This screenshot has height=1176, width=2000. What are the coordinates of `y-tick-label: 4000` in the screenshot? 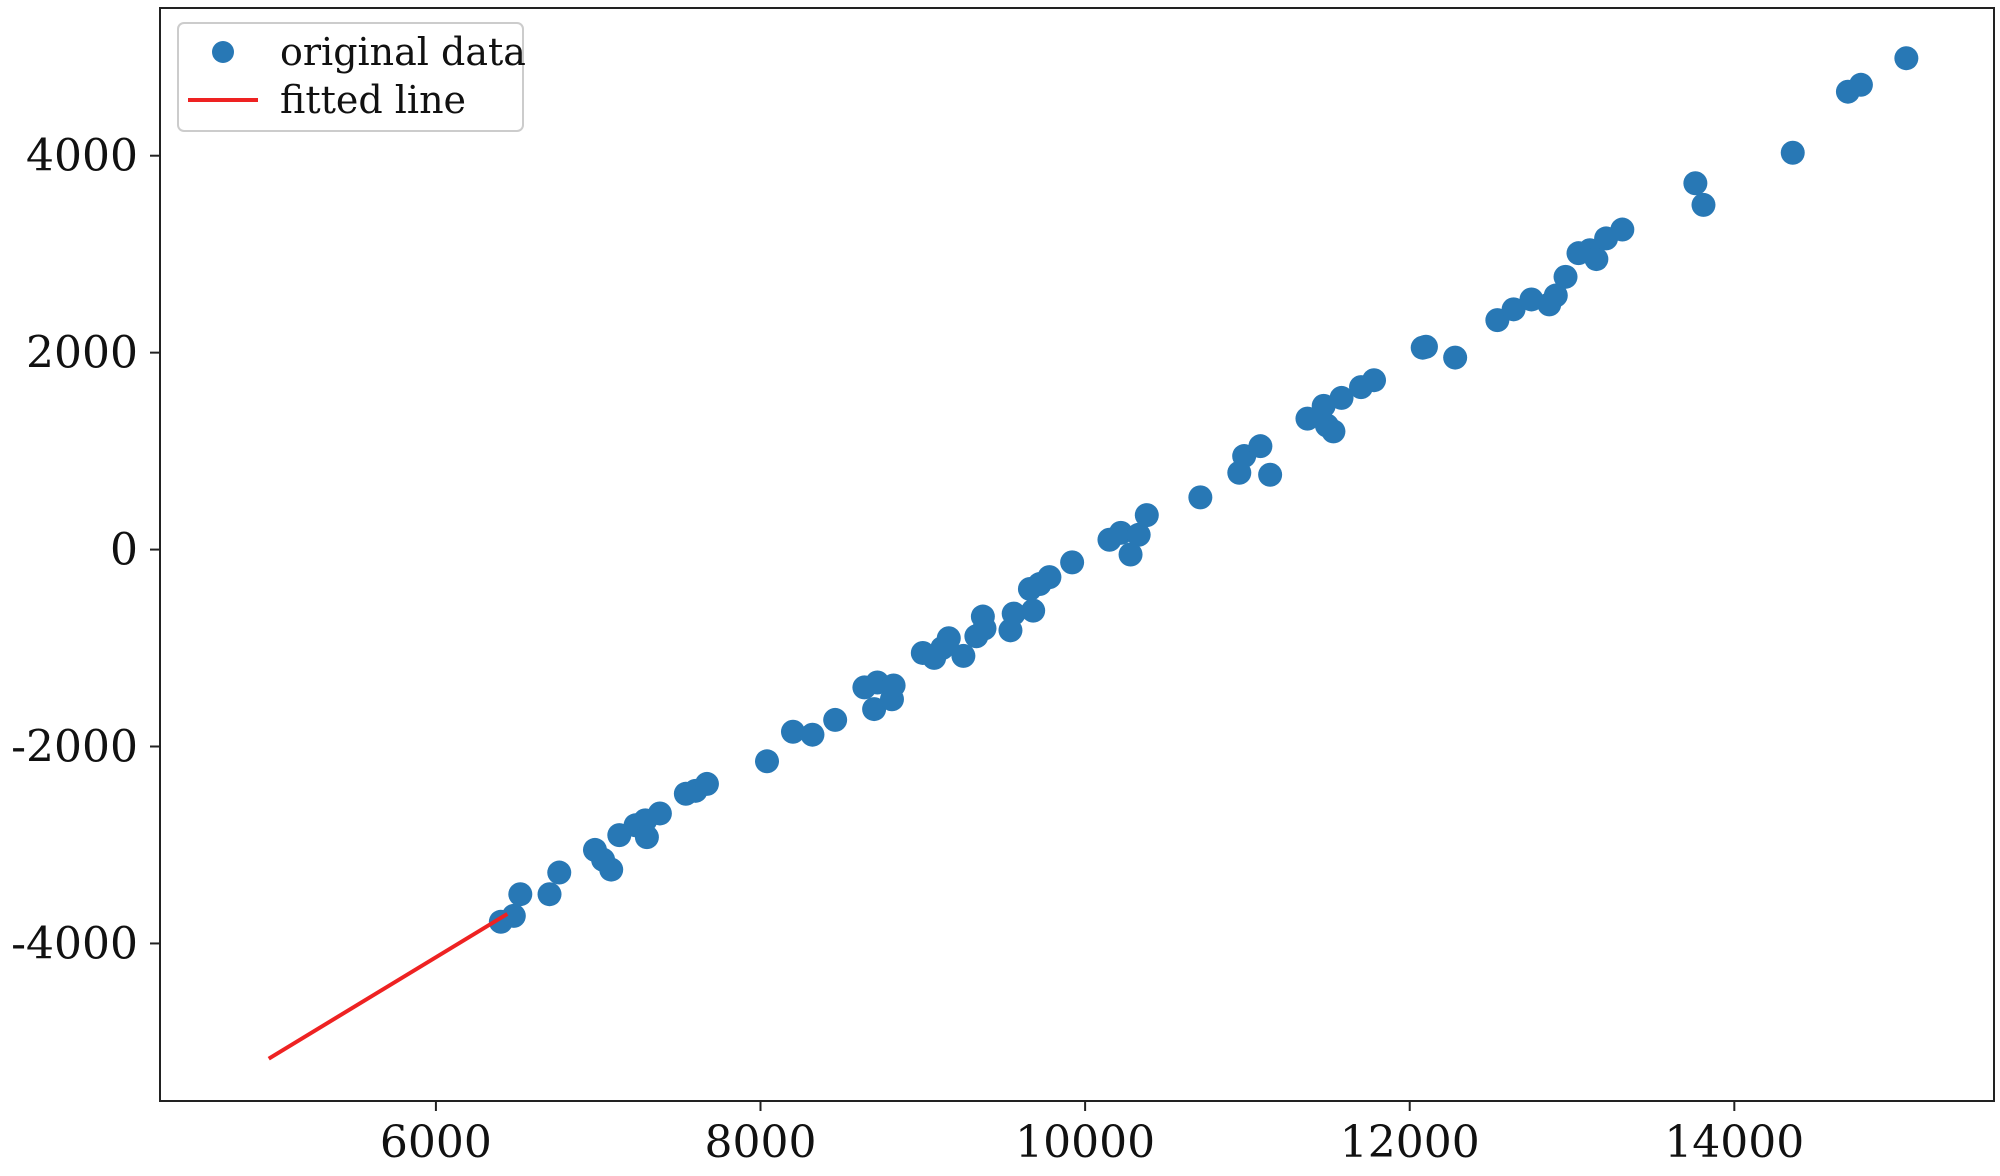 It's located at (82, 156).